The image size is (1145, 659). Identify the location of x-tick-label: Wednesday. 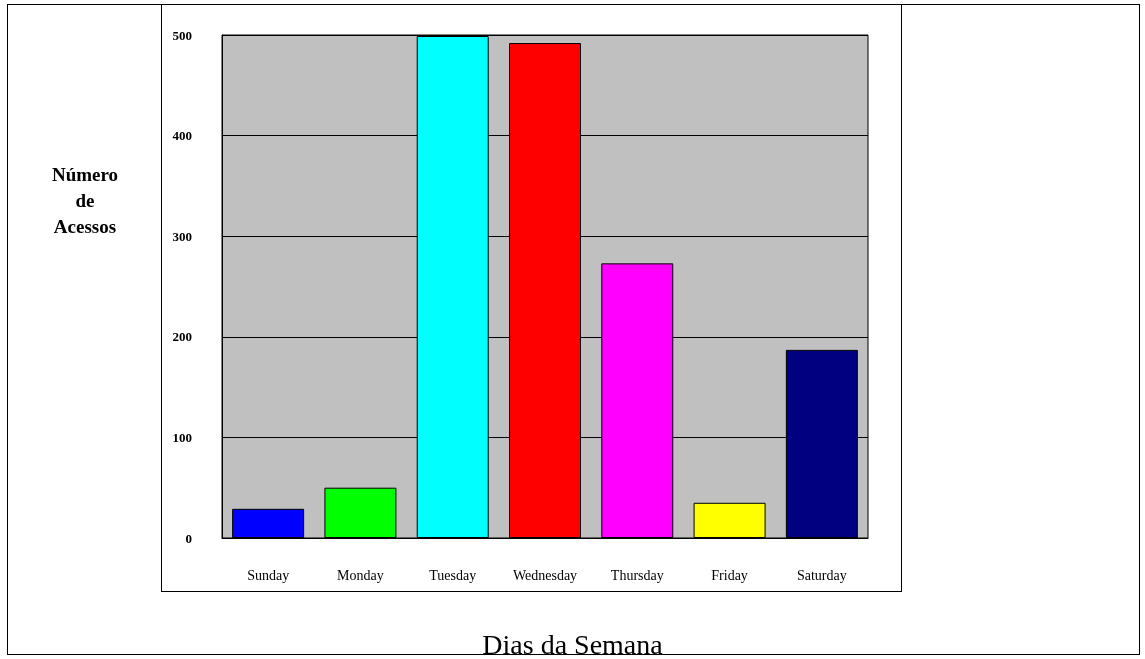
(545, 575).